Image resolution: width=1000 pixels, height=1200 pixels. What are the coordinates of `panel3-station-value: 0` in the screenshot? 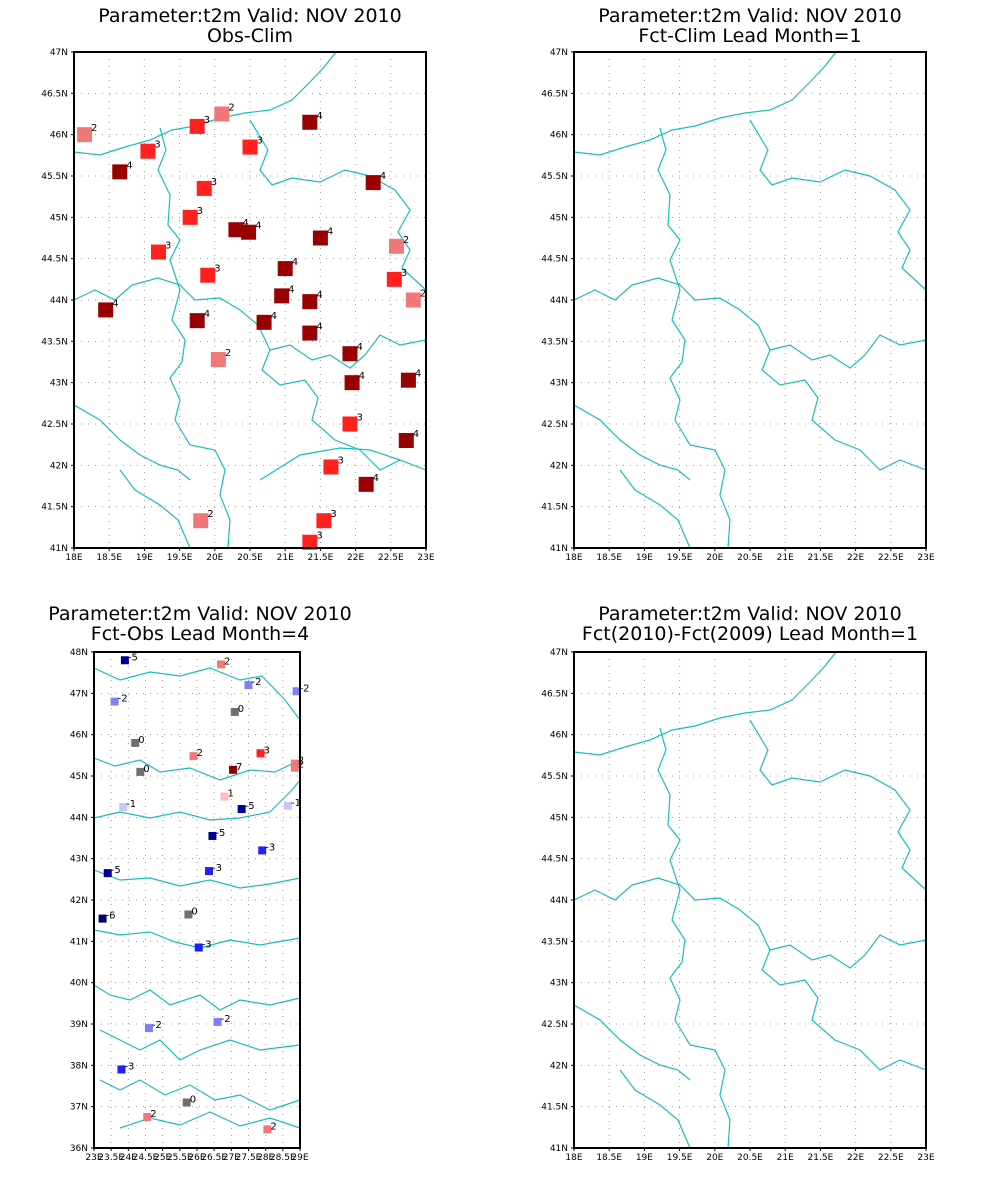 It's located at (194, 911).